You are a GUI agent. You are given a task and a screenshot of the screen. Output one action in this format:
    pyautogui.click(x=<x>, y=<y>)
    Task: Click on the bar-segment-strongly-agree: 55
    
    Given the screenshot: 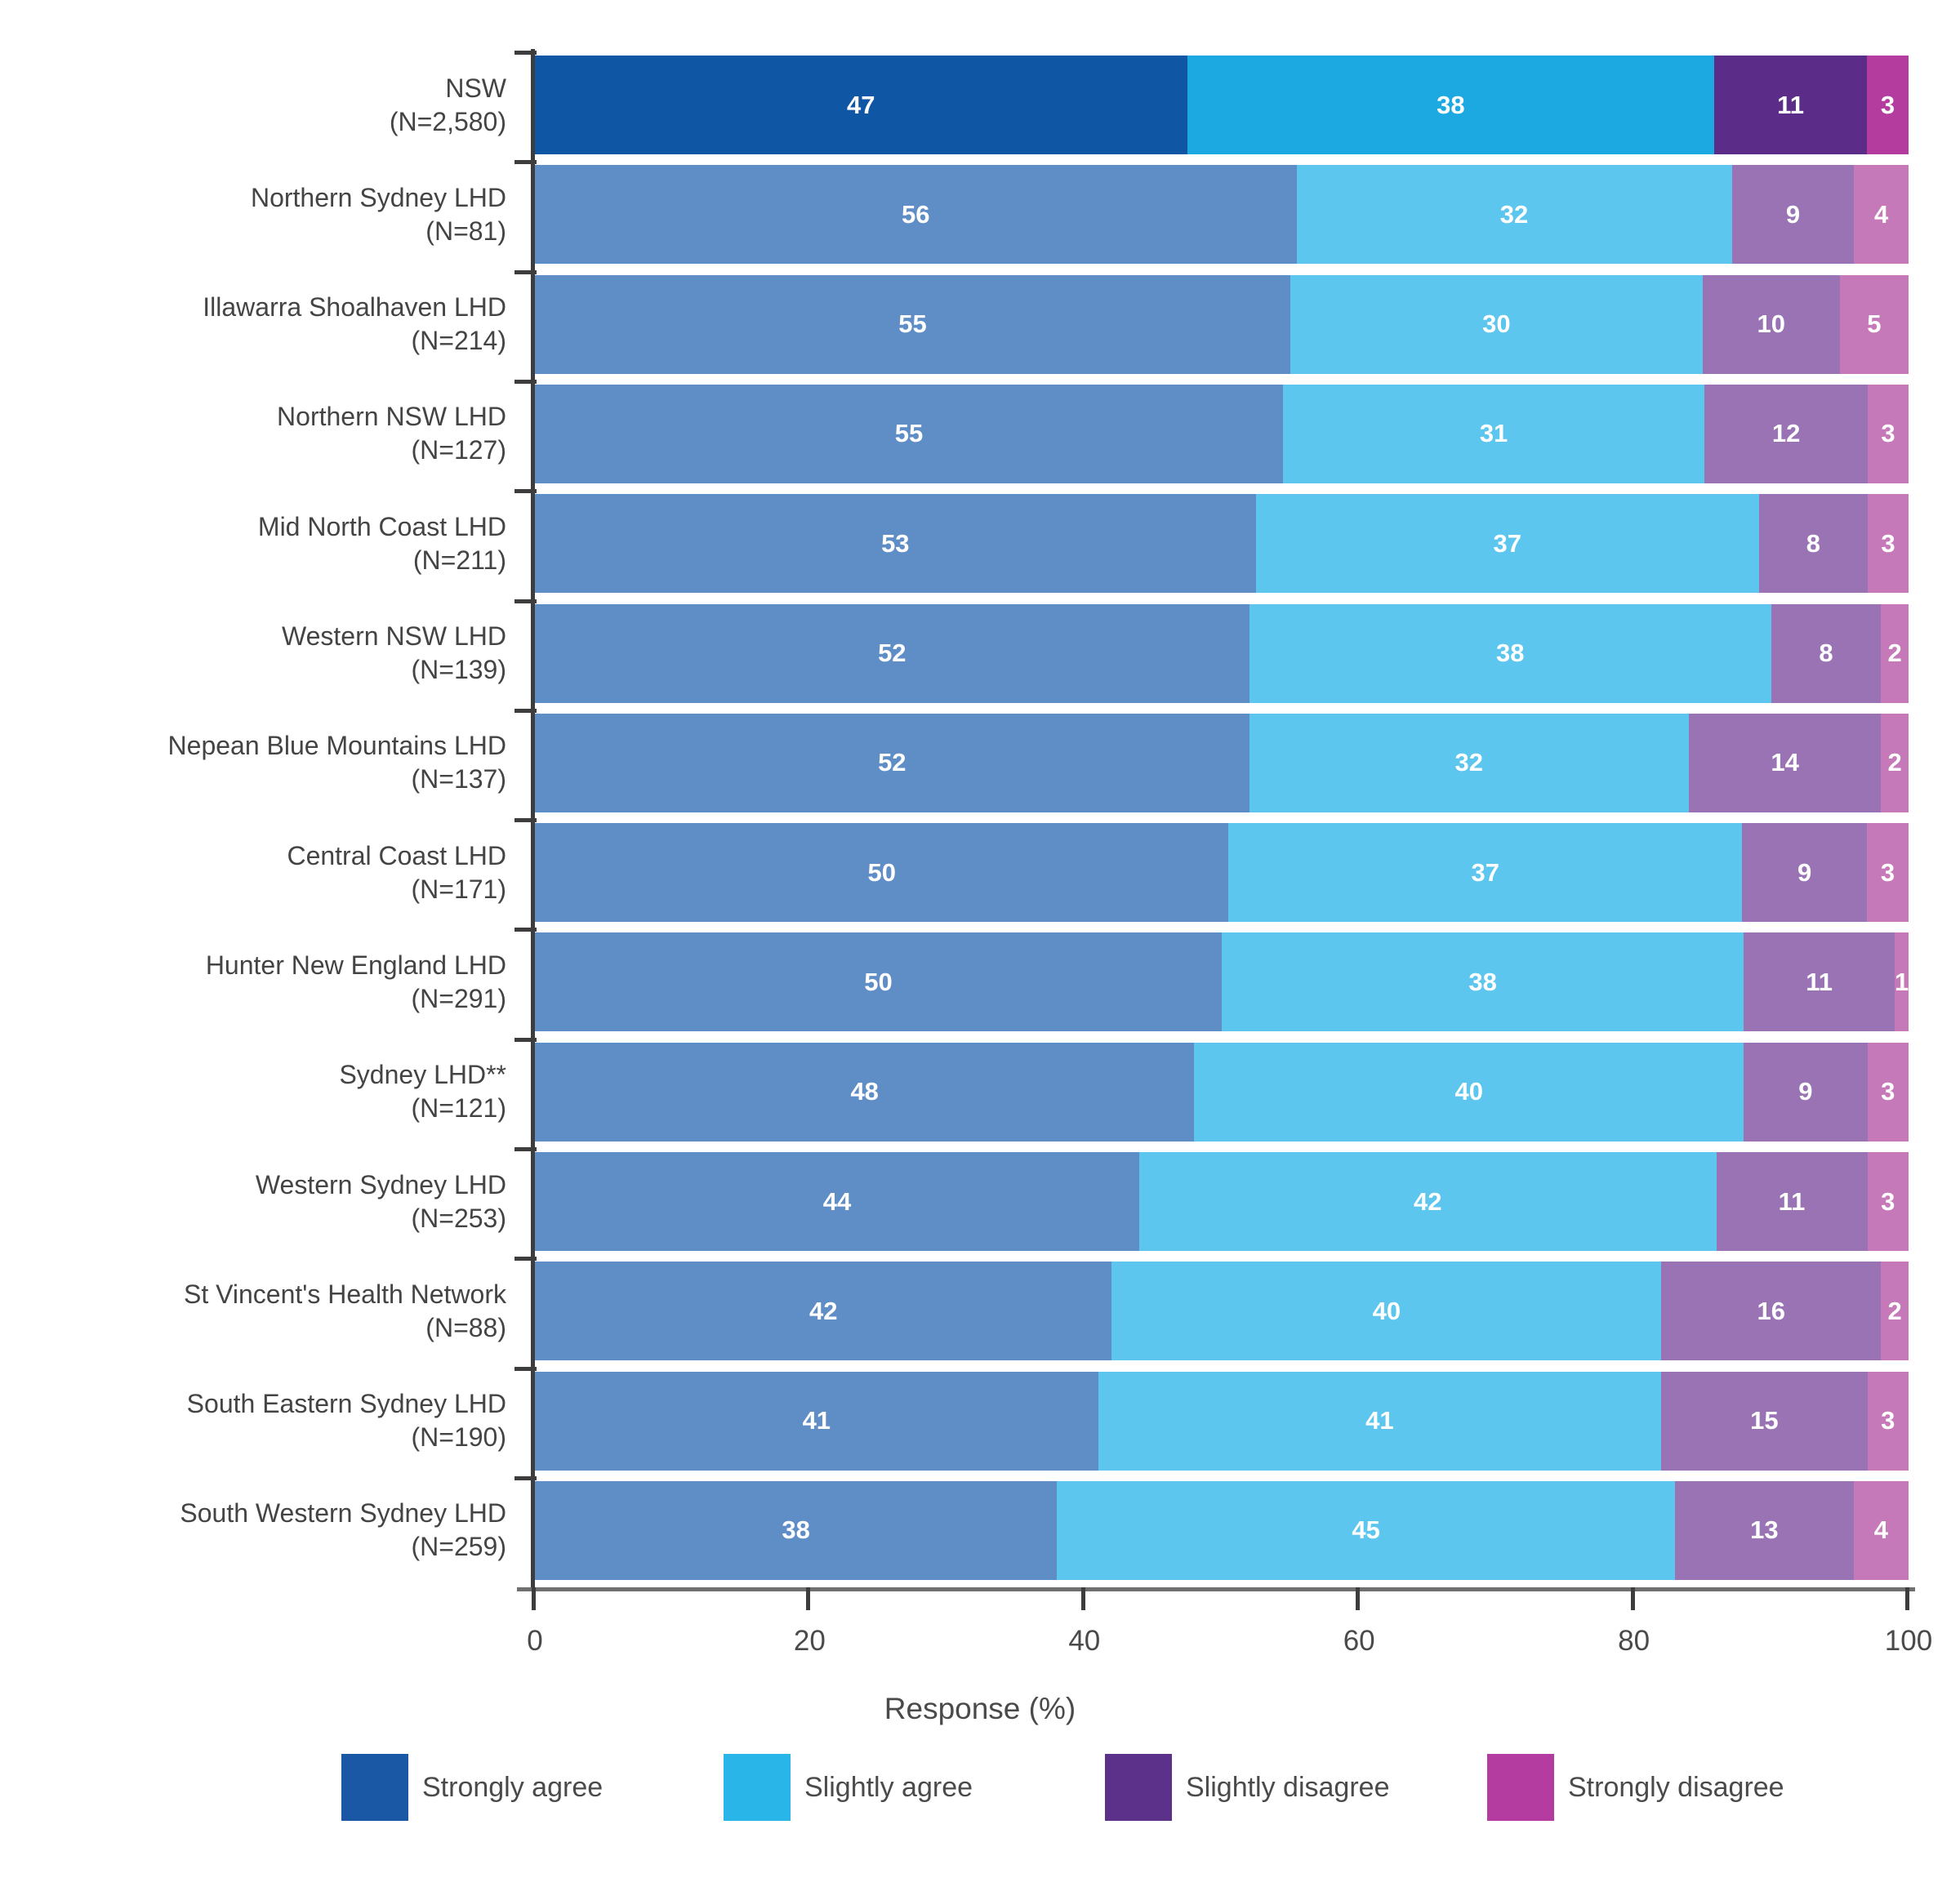 What is the action you would take?
    pyautogui.click(x=909, y=433)
    